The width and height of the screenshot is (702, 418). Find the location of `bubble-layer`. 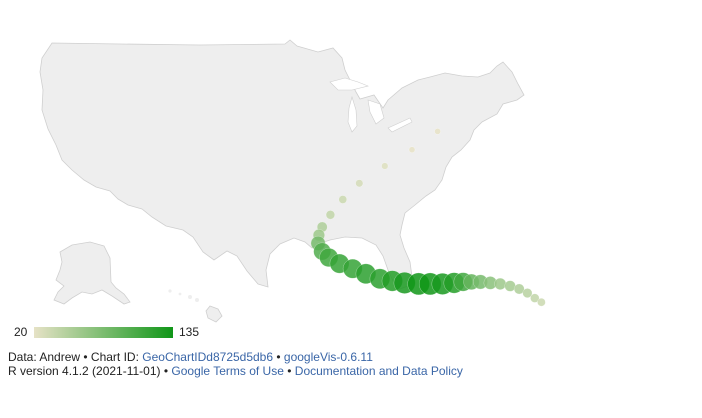

bubble-layer is located at coordinates (428, 217).